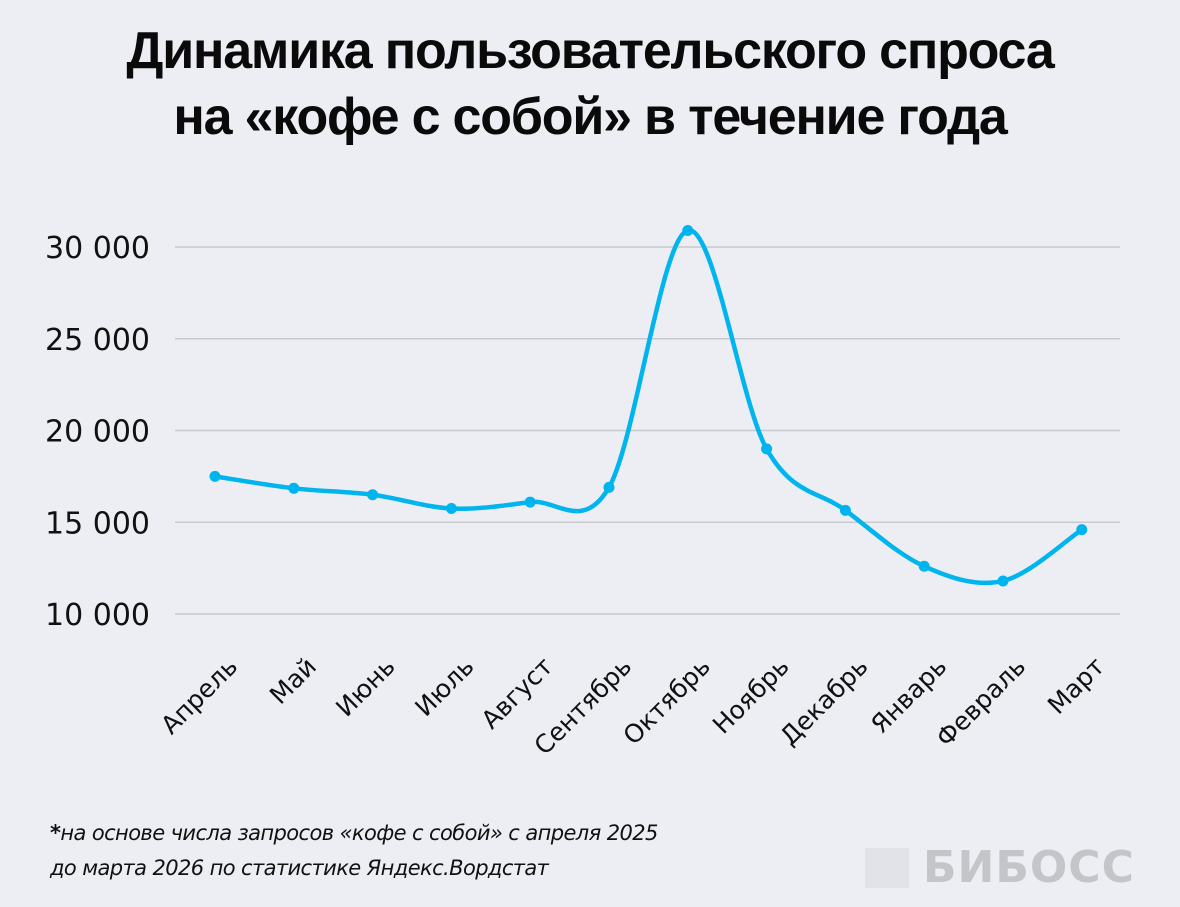 The image size is (1180, 907). What do you see at coordinates (365, 687) in the screenshot?
I see `x-tick-label: Июнь` at bounding box center [365, 687].